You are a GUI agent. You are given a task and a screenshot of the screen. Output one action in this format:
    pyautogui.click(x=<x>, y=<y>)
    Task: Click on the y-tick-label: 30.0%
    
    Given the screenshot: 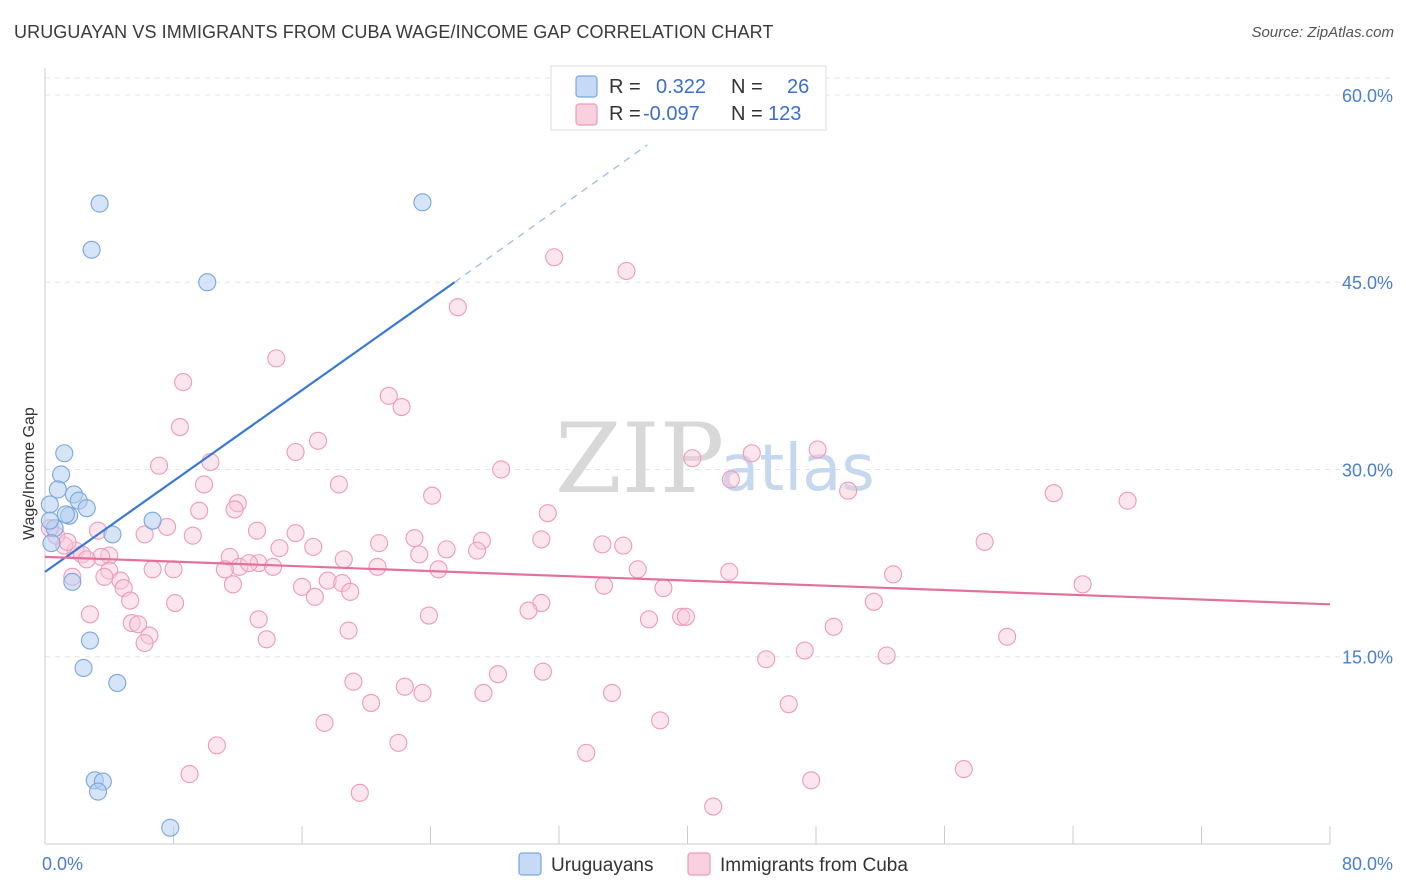 What is the action you would take?
    pyautogui.click(x=1367, y=470)
    